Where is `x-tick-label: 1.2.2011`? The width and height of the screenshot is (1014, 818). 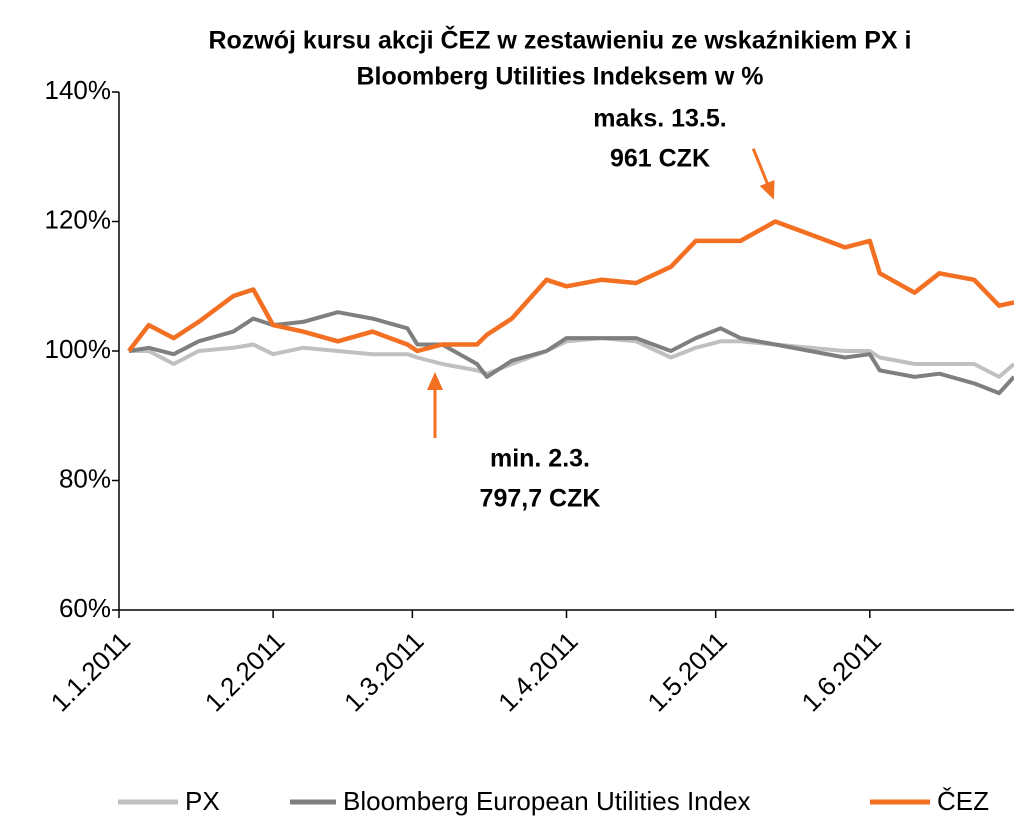
x-tick-label: 1.2.2011 is located at coordinates (244, 671).